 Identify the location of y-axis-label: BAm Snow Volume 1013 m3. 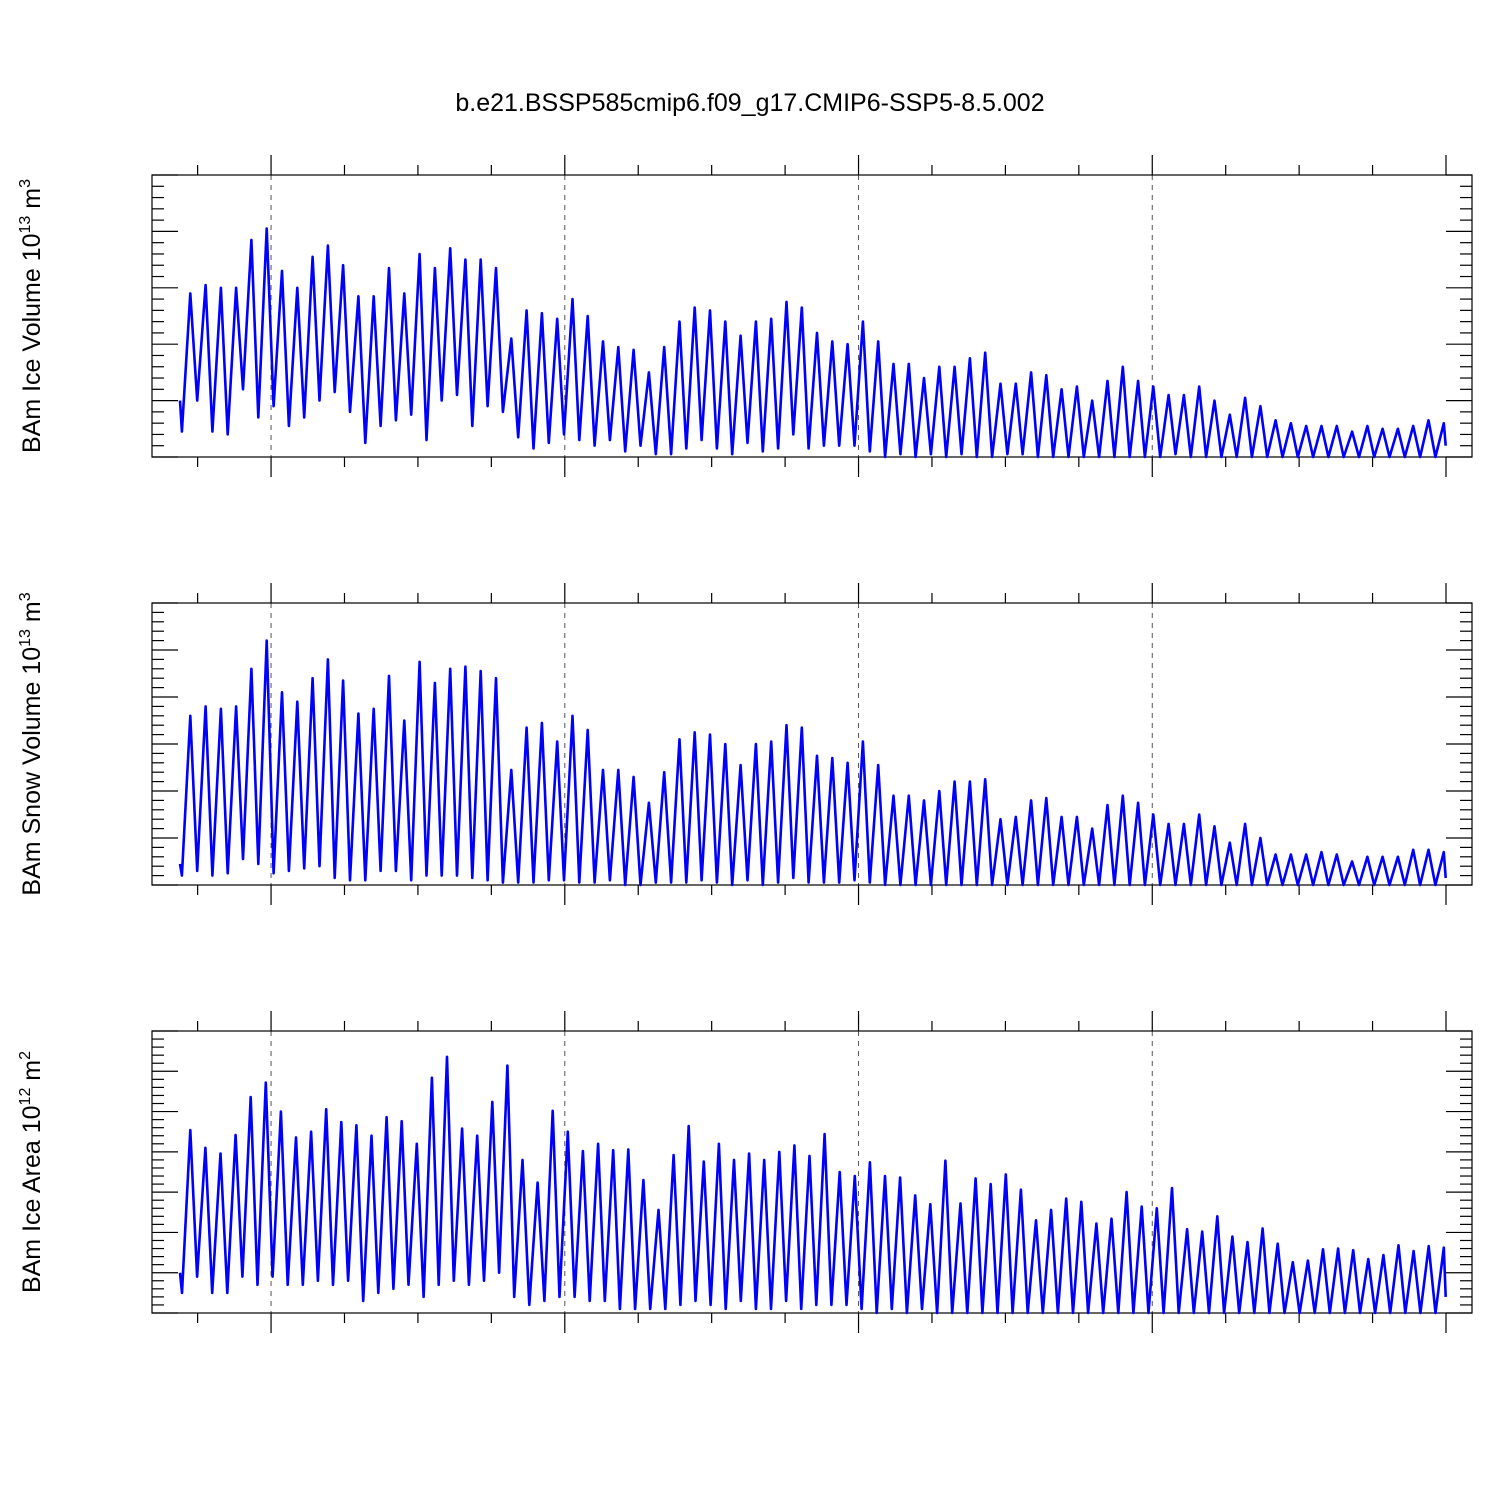
(31, 743).